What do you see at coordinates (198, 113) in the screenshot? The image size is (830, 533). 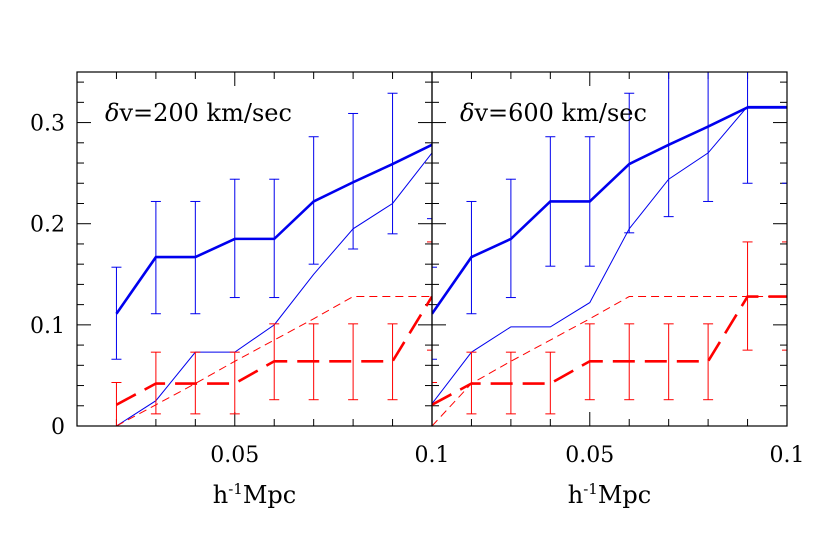 I see `panel-annotation: δv=200 km/sec` at bounding box center [198, 113].